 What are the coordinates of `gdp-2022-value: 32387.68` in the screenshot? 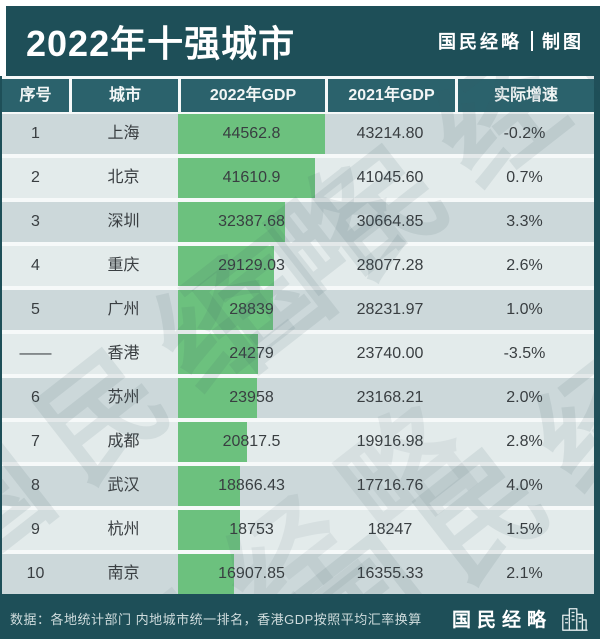 It's located at (251, 221).